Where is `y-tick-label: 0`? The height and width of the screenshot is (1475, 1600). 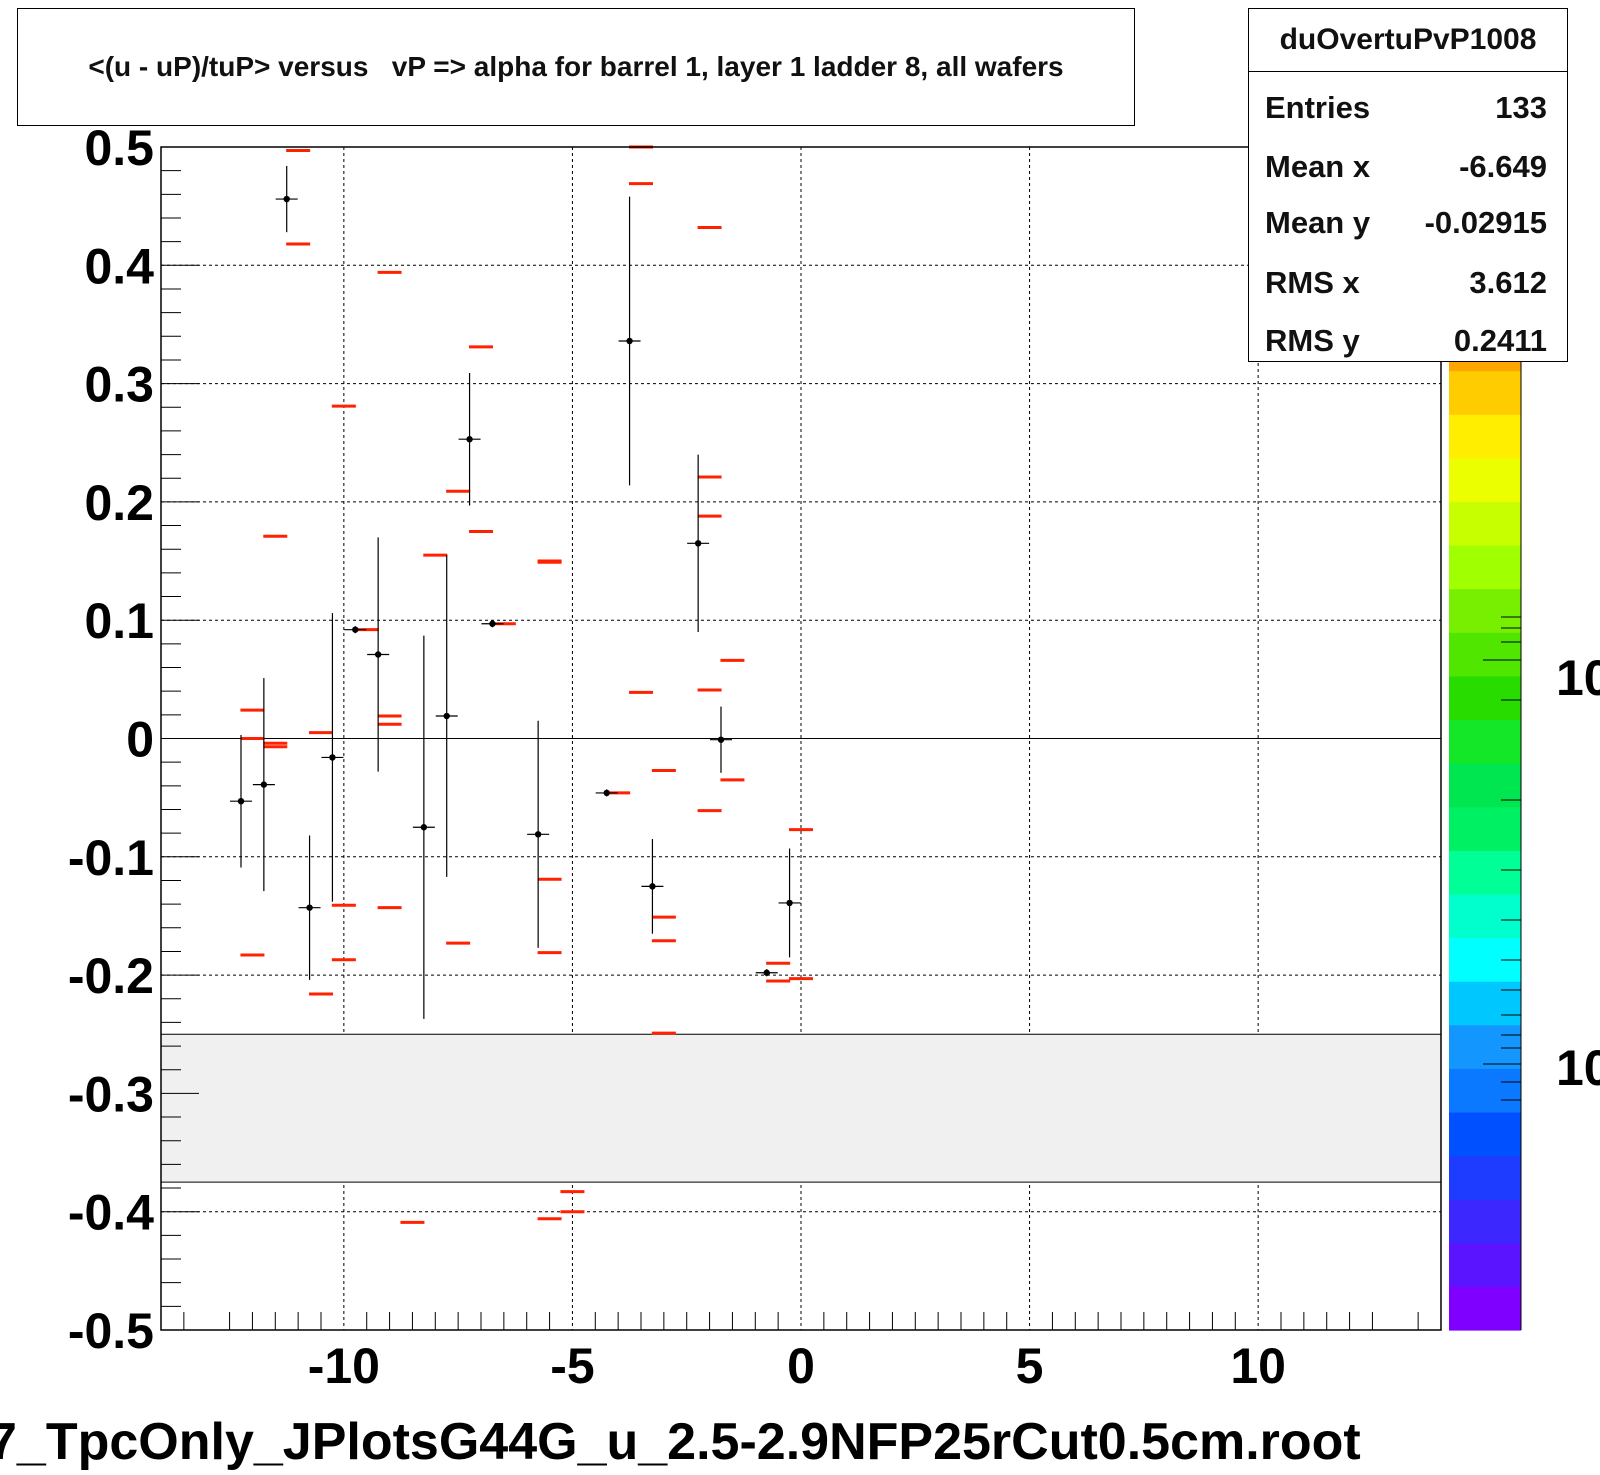
y-tick-label: 0 is located at coordinates (140, 740).